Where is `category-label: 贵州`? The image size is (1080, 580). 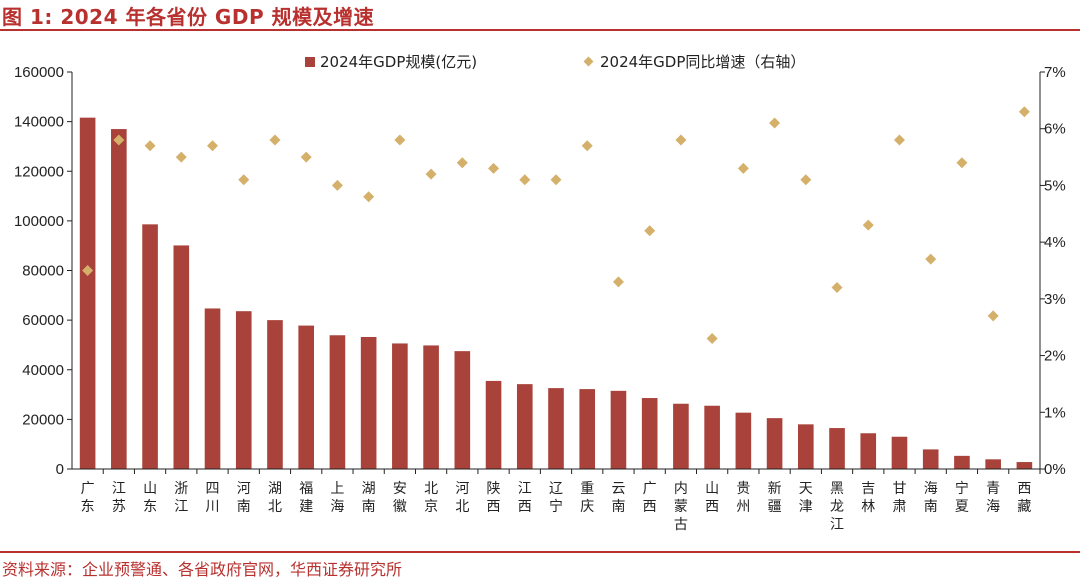
category-label: 贵州 is located at coordinates (743, 498).